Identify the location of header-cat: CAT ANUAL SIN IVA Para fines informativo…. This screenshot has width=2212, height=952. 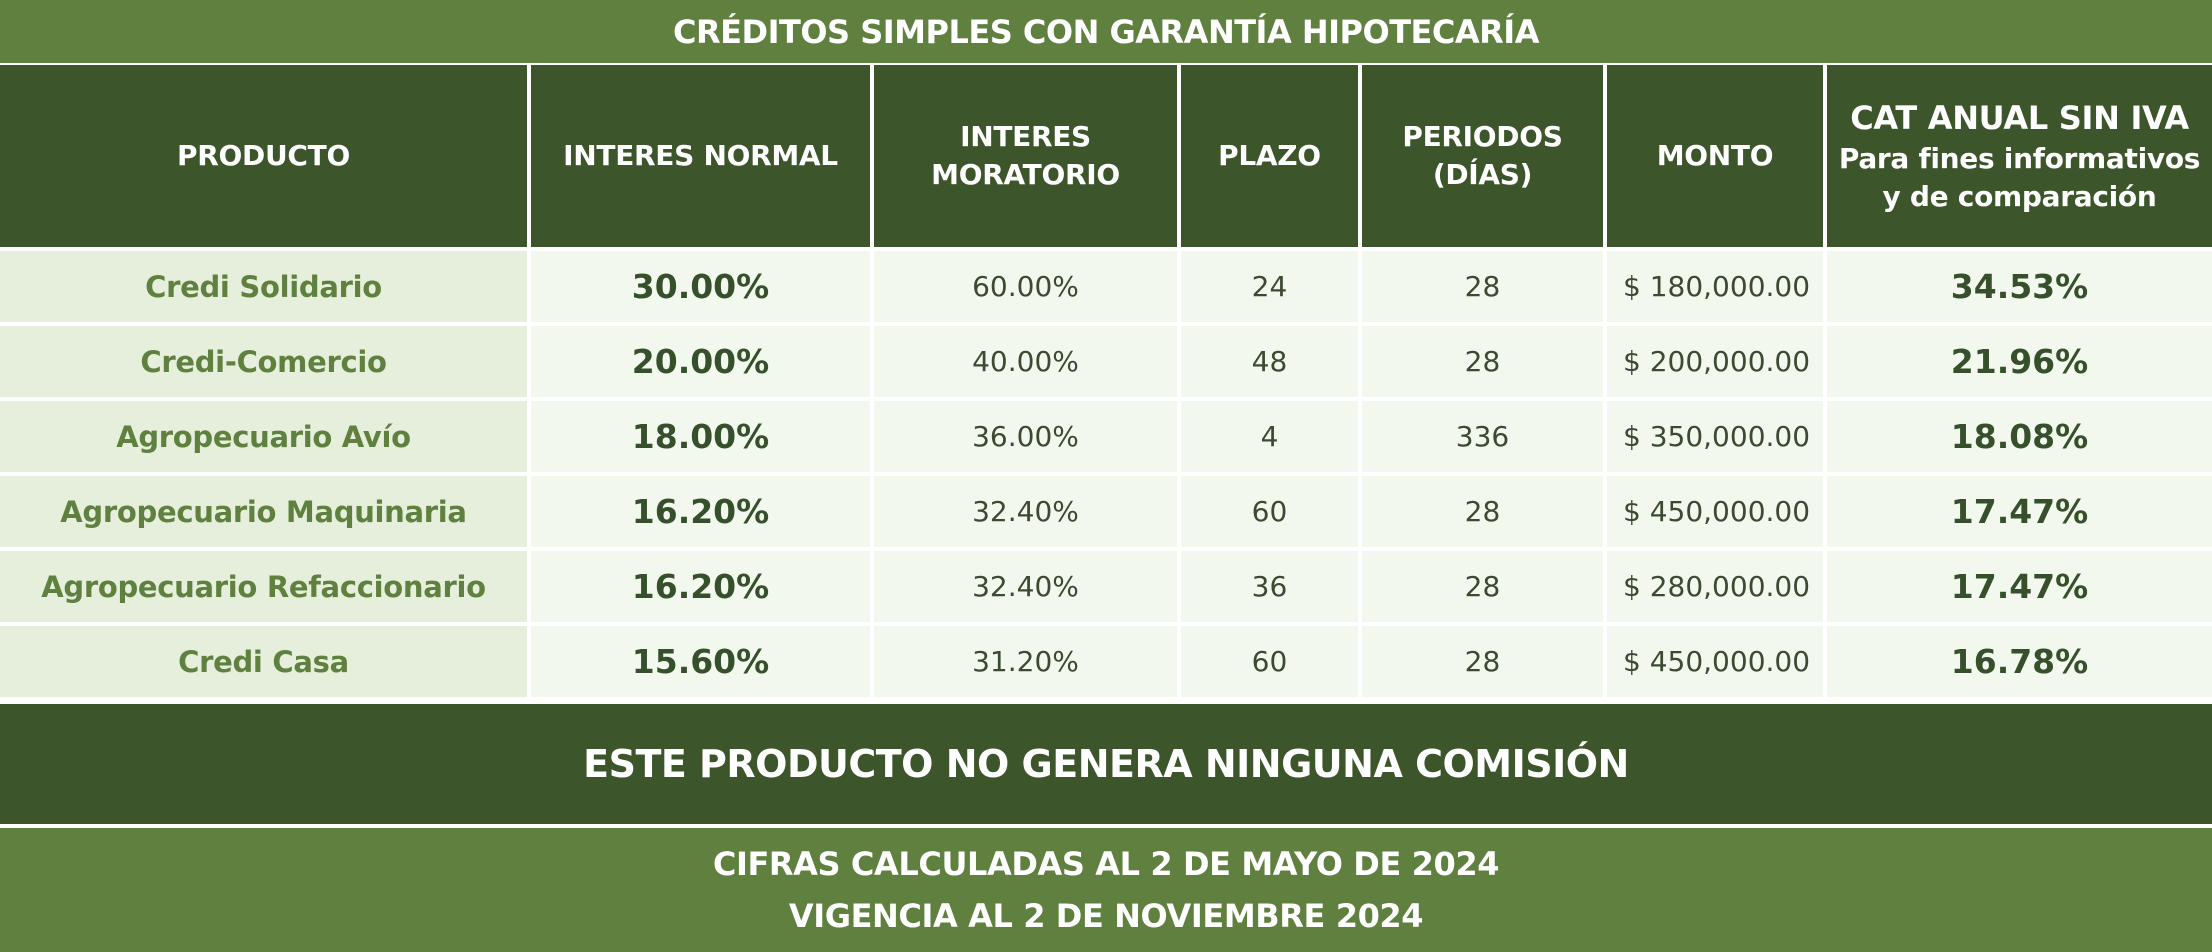
(2019, 158).